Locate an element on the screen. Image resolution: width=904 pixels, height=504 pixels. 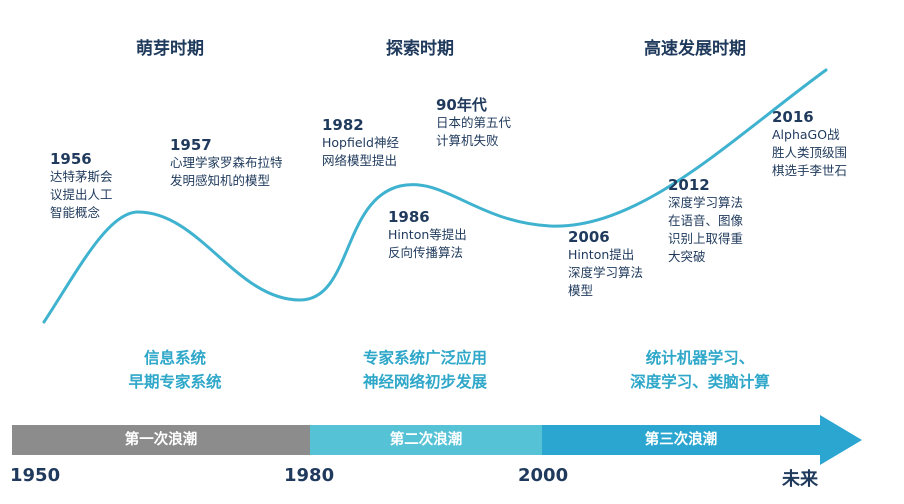
event-1990s: 90年代 日本的第五代 计算机失败 is located at coordinates (473, 123).